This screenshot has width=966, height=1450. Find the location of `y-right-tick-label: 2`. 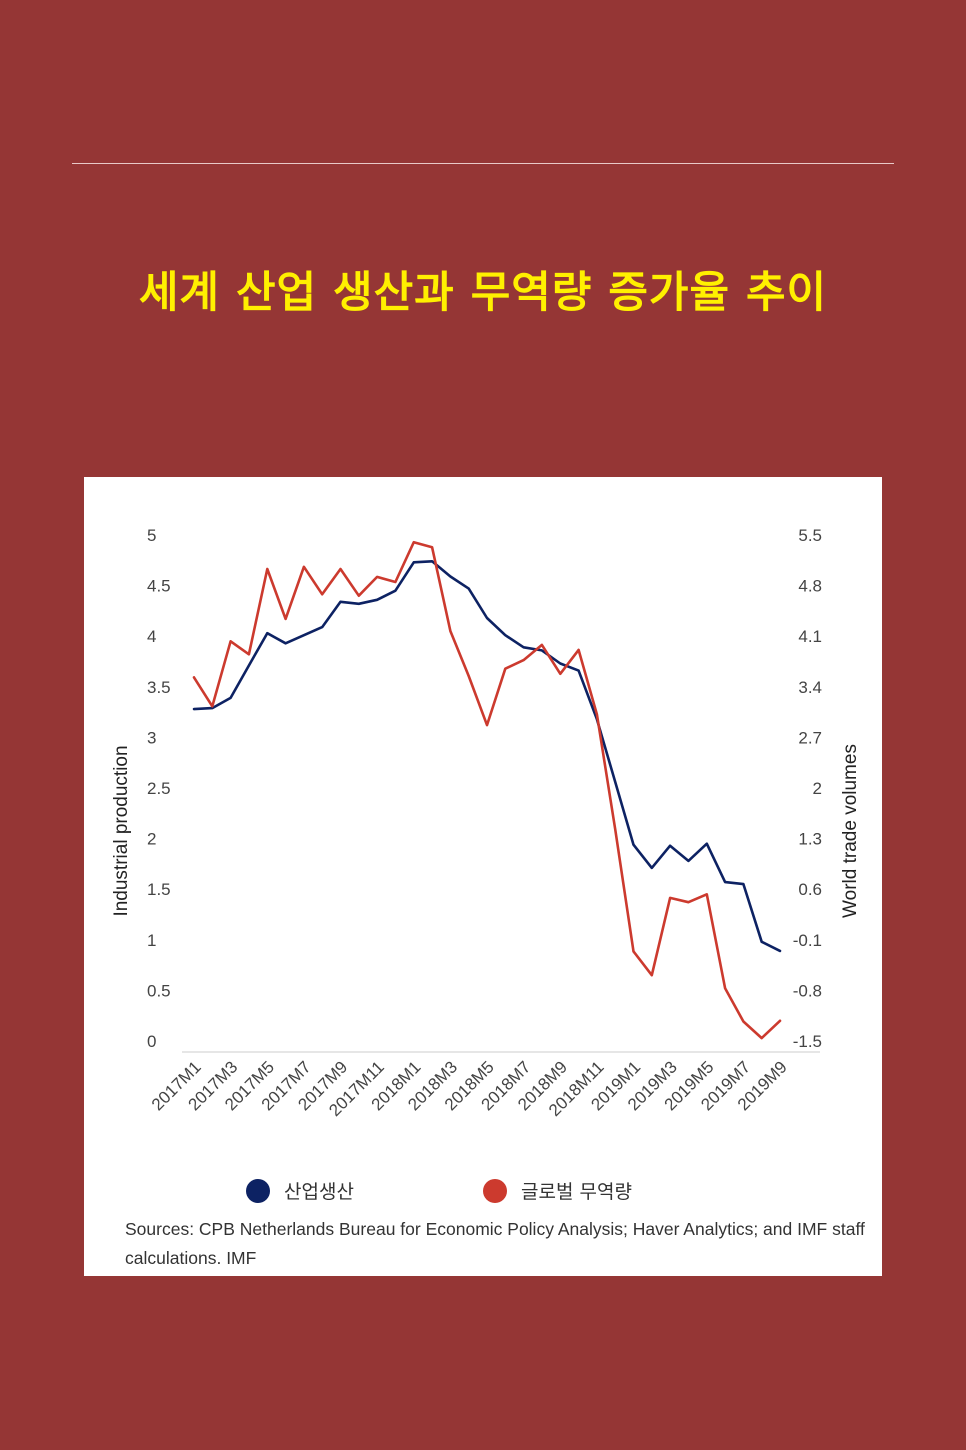

y-right-tick-label: 2 is located at coordinates (817, 788).